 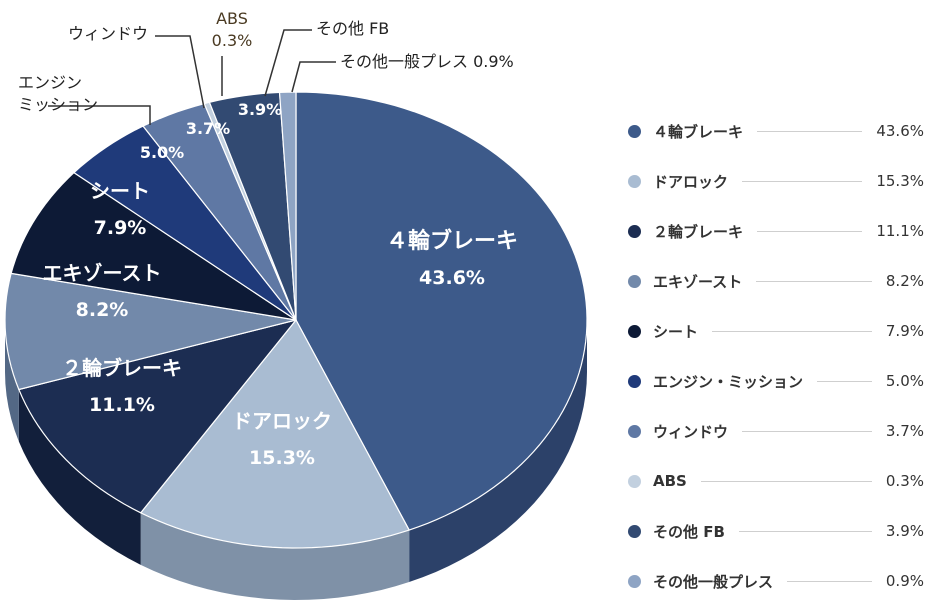 I want to click on legend-item: その他一般プレス 0.9%, so click(x=775, y=581).